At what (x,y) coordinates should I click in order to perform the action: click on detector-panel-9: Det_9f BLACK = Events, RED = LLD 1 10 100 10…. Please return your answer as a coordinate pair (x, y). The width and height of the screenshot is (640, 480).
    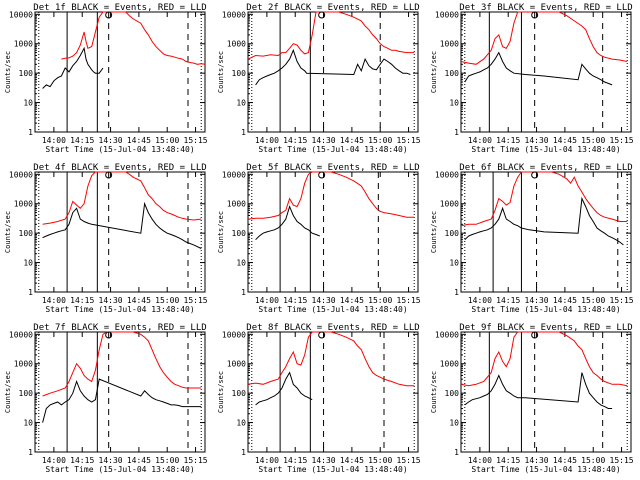
    Looking at the image, I should click on (532, 398).